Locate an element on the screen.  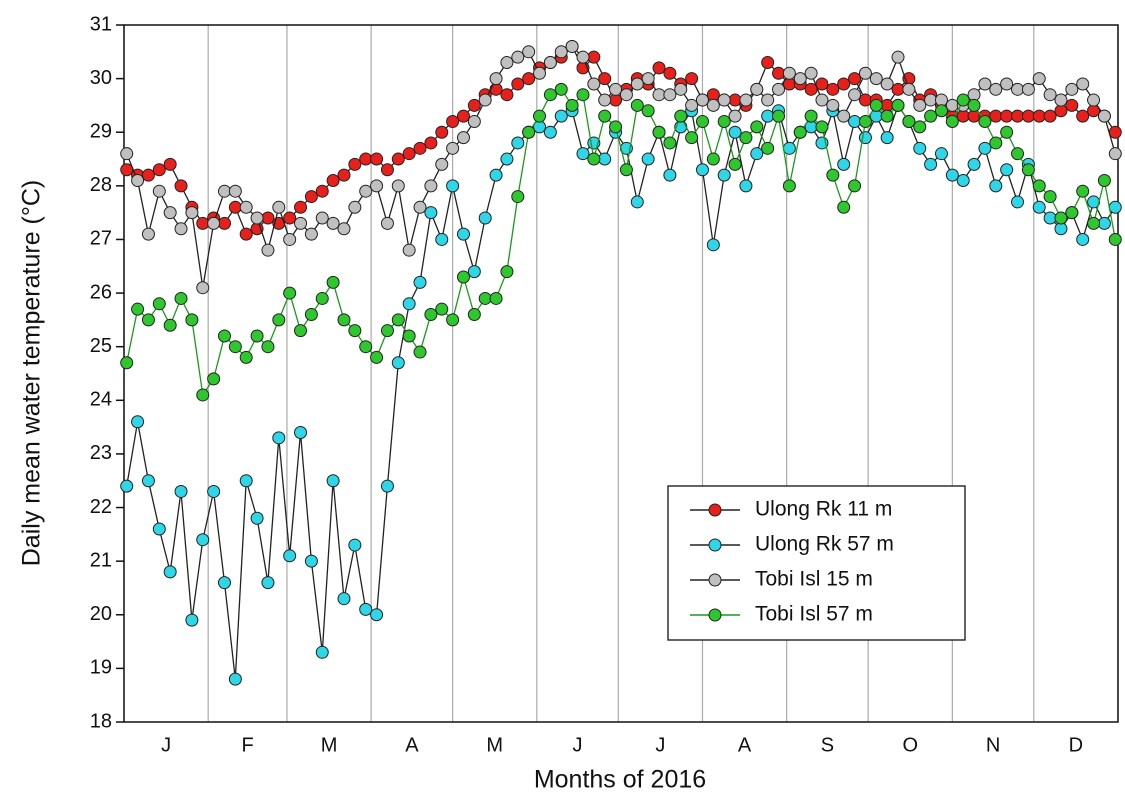
x-tick-label: S is located at coordinates (827, 745).